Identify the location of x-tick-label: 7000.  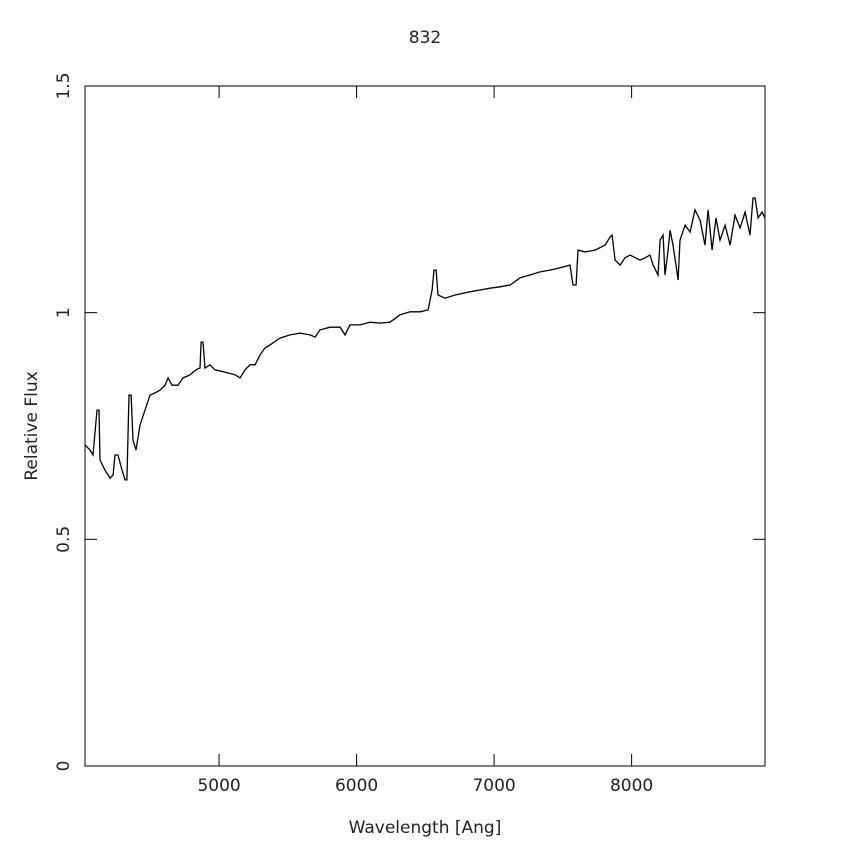
(493, 786).